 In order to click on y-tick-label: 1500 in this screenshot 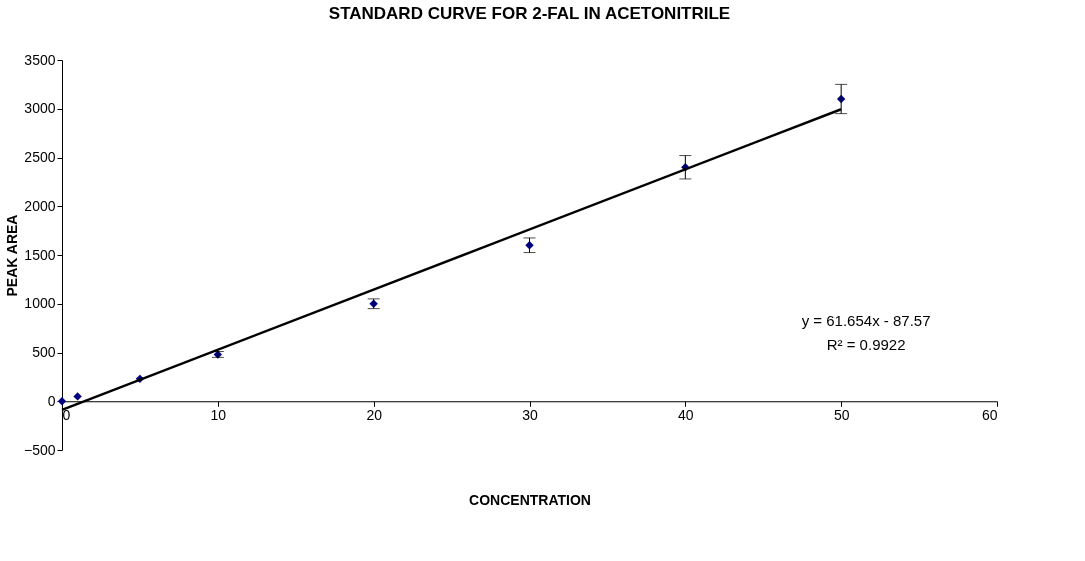, I will do `click(40, 254)`.